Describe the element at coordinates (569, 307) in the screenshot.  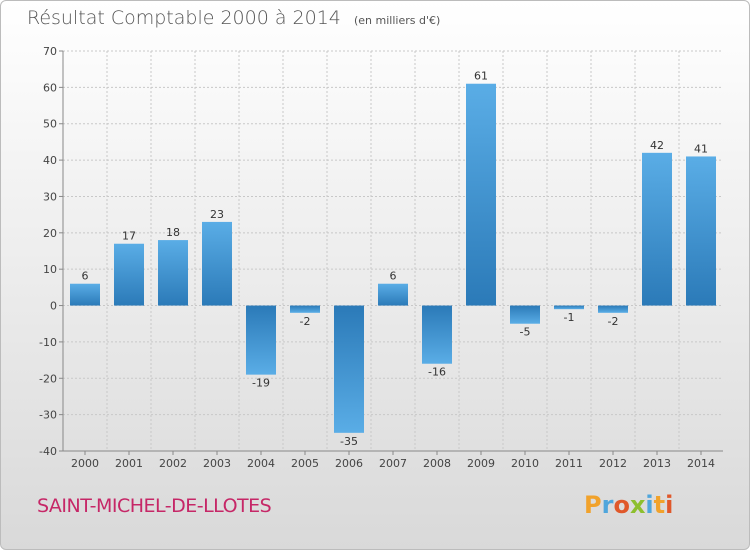
I see `bar-2011` at that location.